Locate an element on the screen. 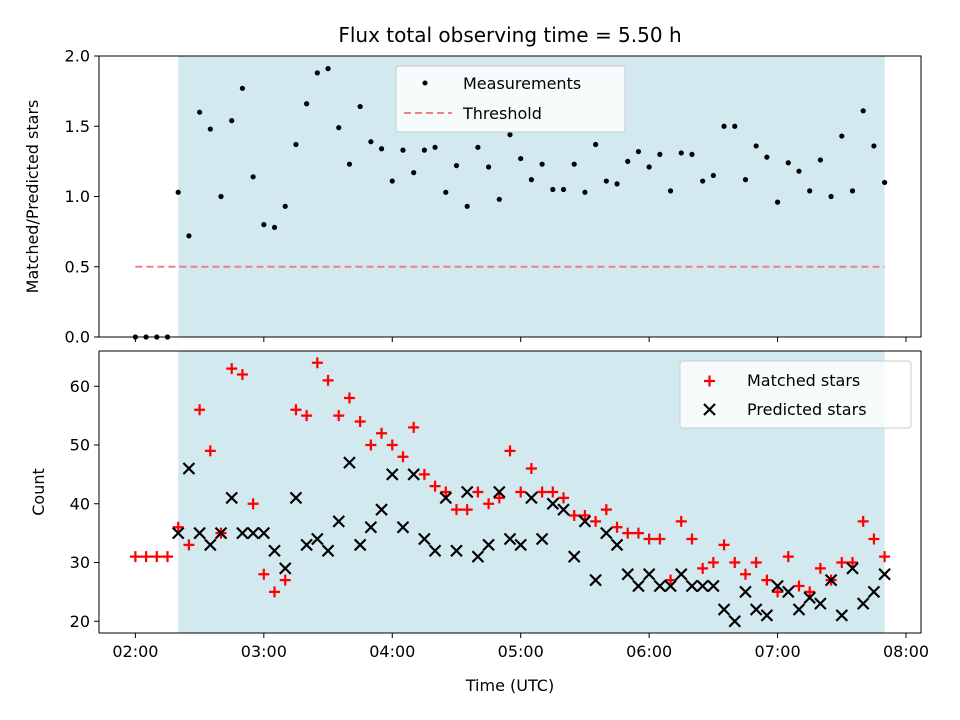 The width and height of the screenshot is (960, 720). y-tick-label: 40 is located at coordinates (80, 503).